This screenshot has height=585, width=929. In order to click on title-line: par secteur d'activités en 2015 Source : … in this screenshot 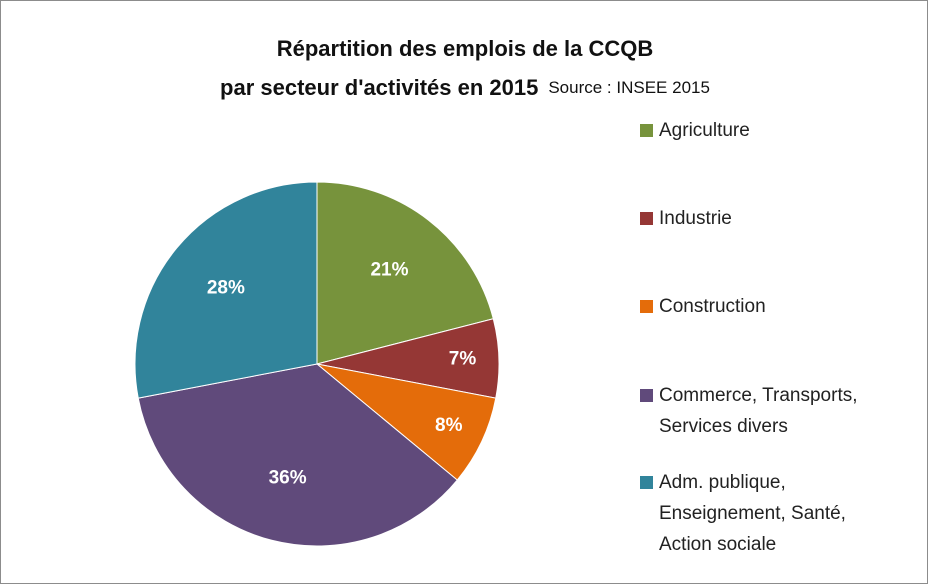, I will do `click(465, 87)`.